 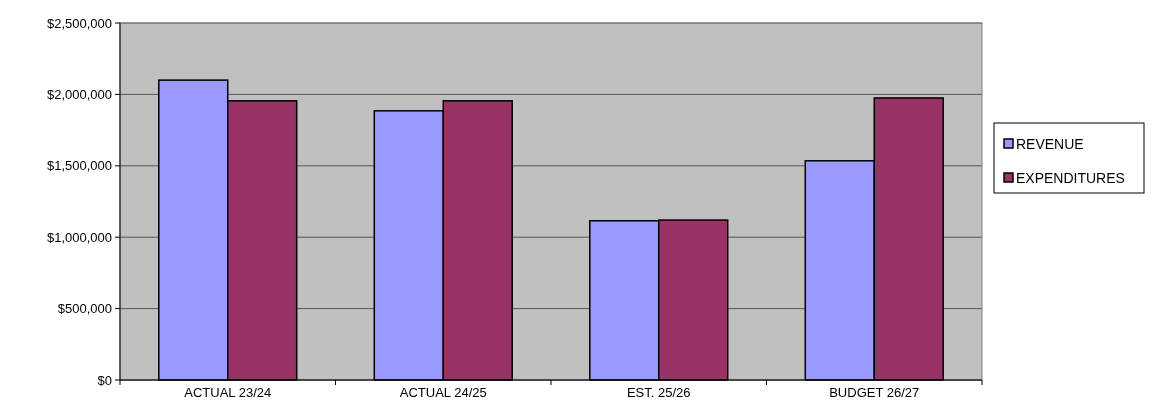 What do you see at coordinates (228, 392) in the screenshot?
I see `x-tick-label: ACTUAL 23/24` at bounding box center [228, 392].